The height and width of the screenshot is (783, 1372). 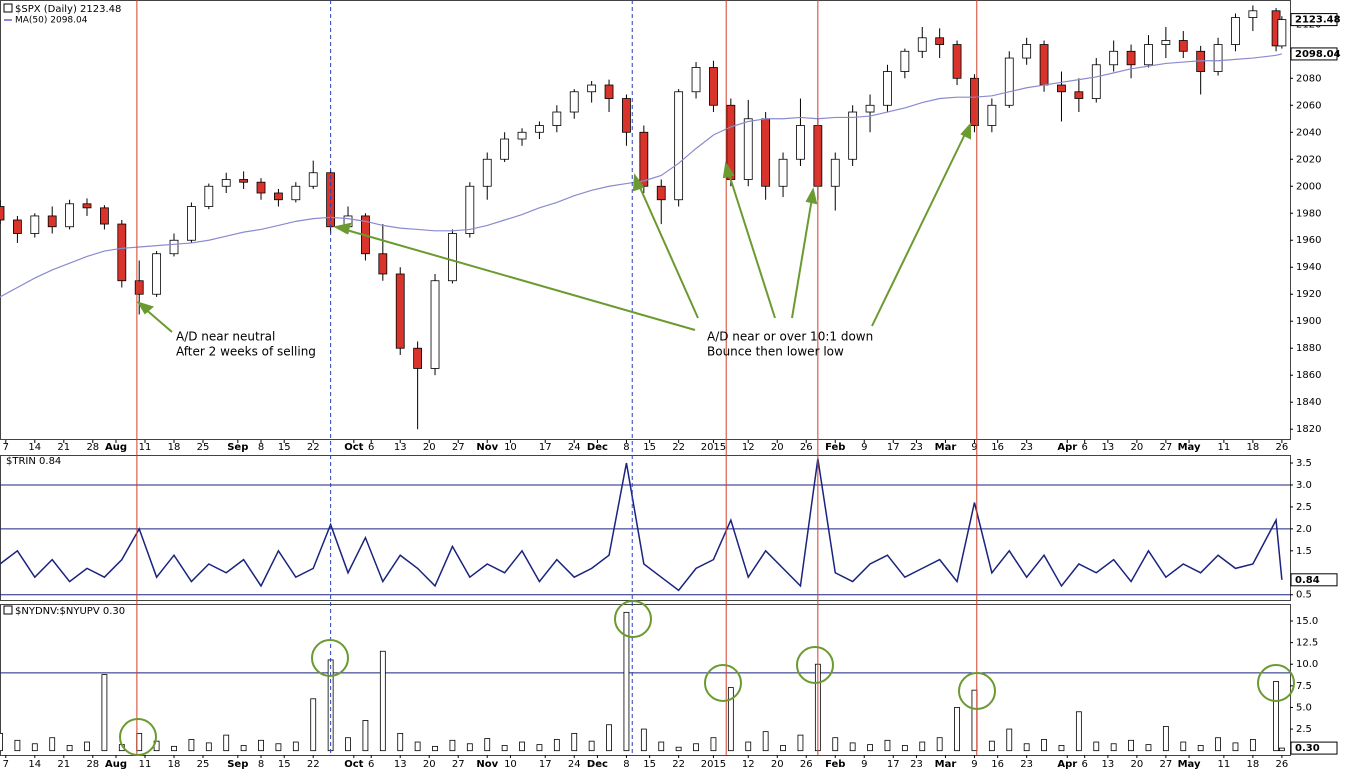 I want to click on x-tick-label: Mar, so click(x=946, y=447).